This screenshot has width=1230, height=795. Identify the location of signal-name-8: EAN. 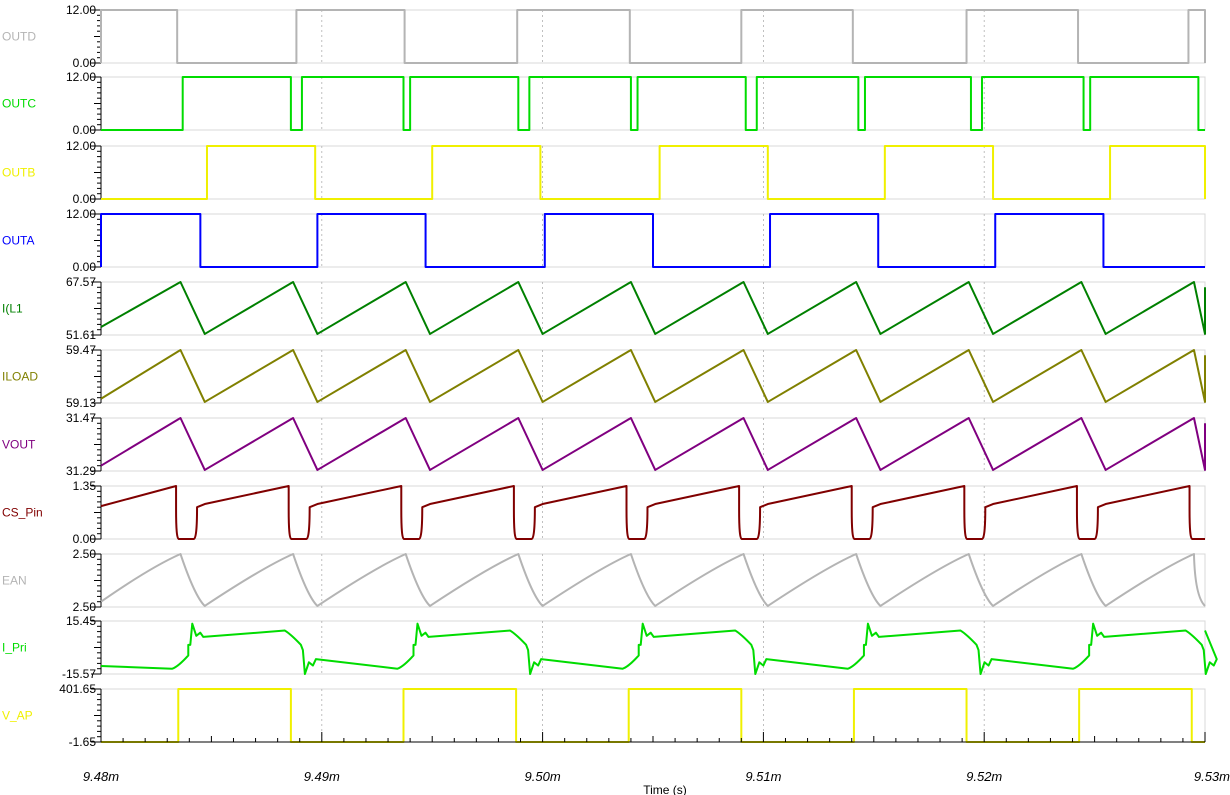
(14, 581).